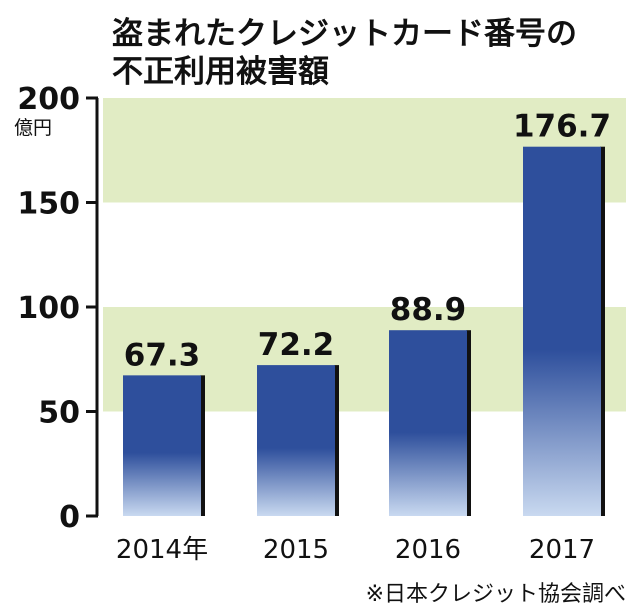 The height and width of the screenshot is (615, 641). I want to click on chart-title-line-1: 盗まれたクレジットカード番号の, so click(344, 34).